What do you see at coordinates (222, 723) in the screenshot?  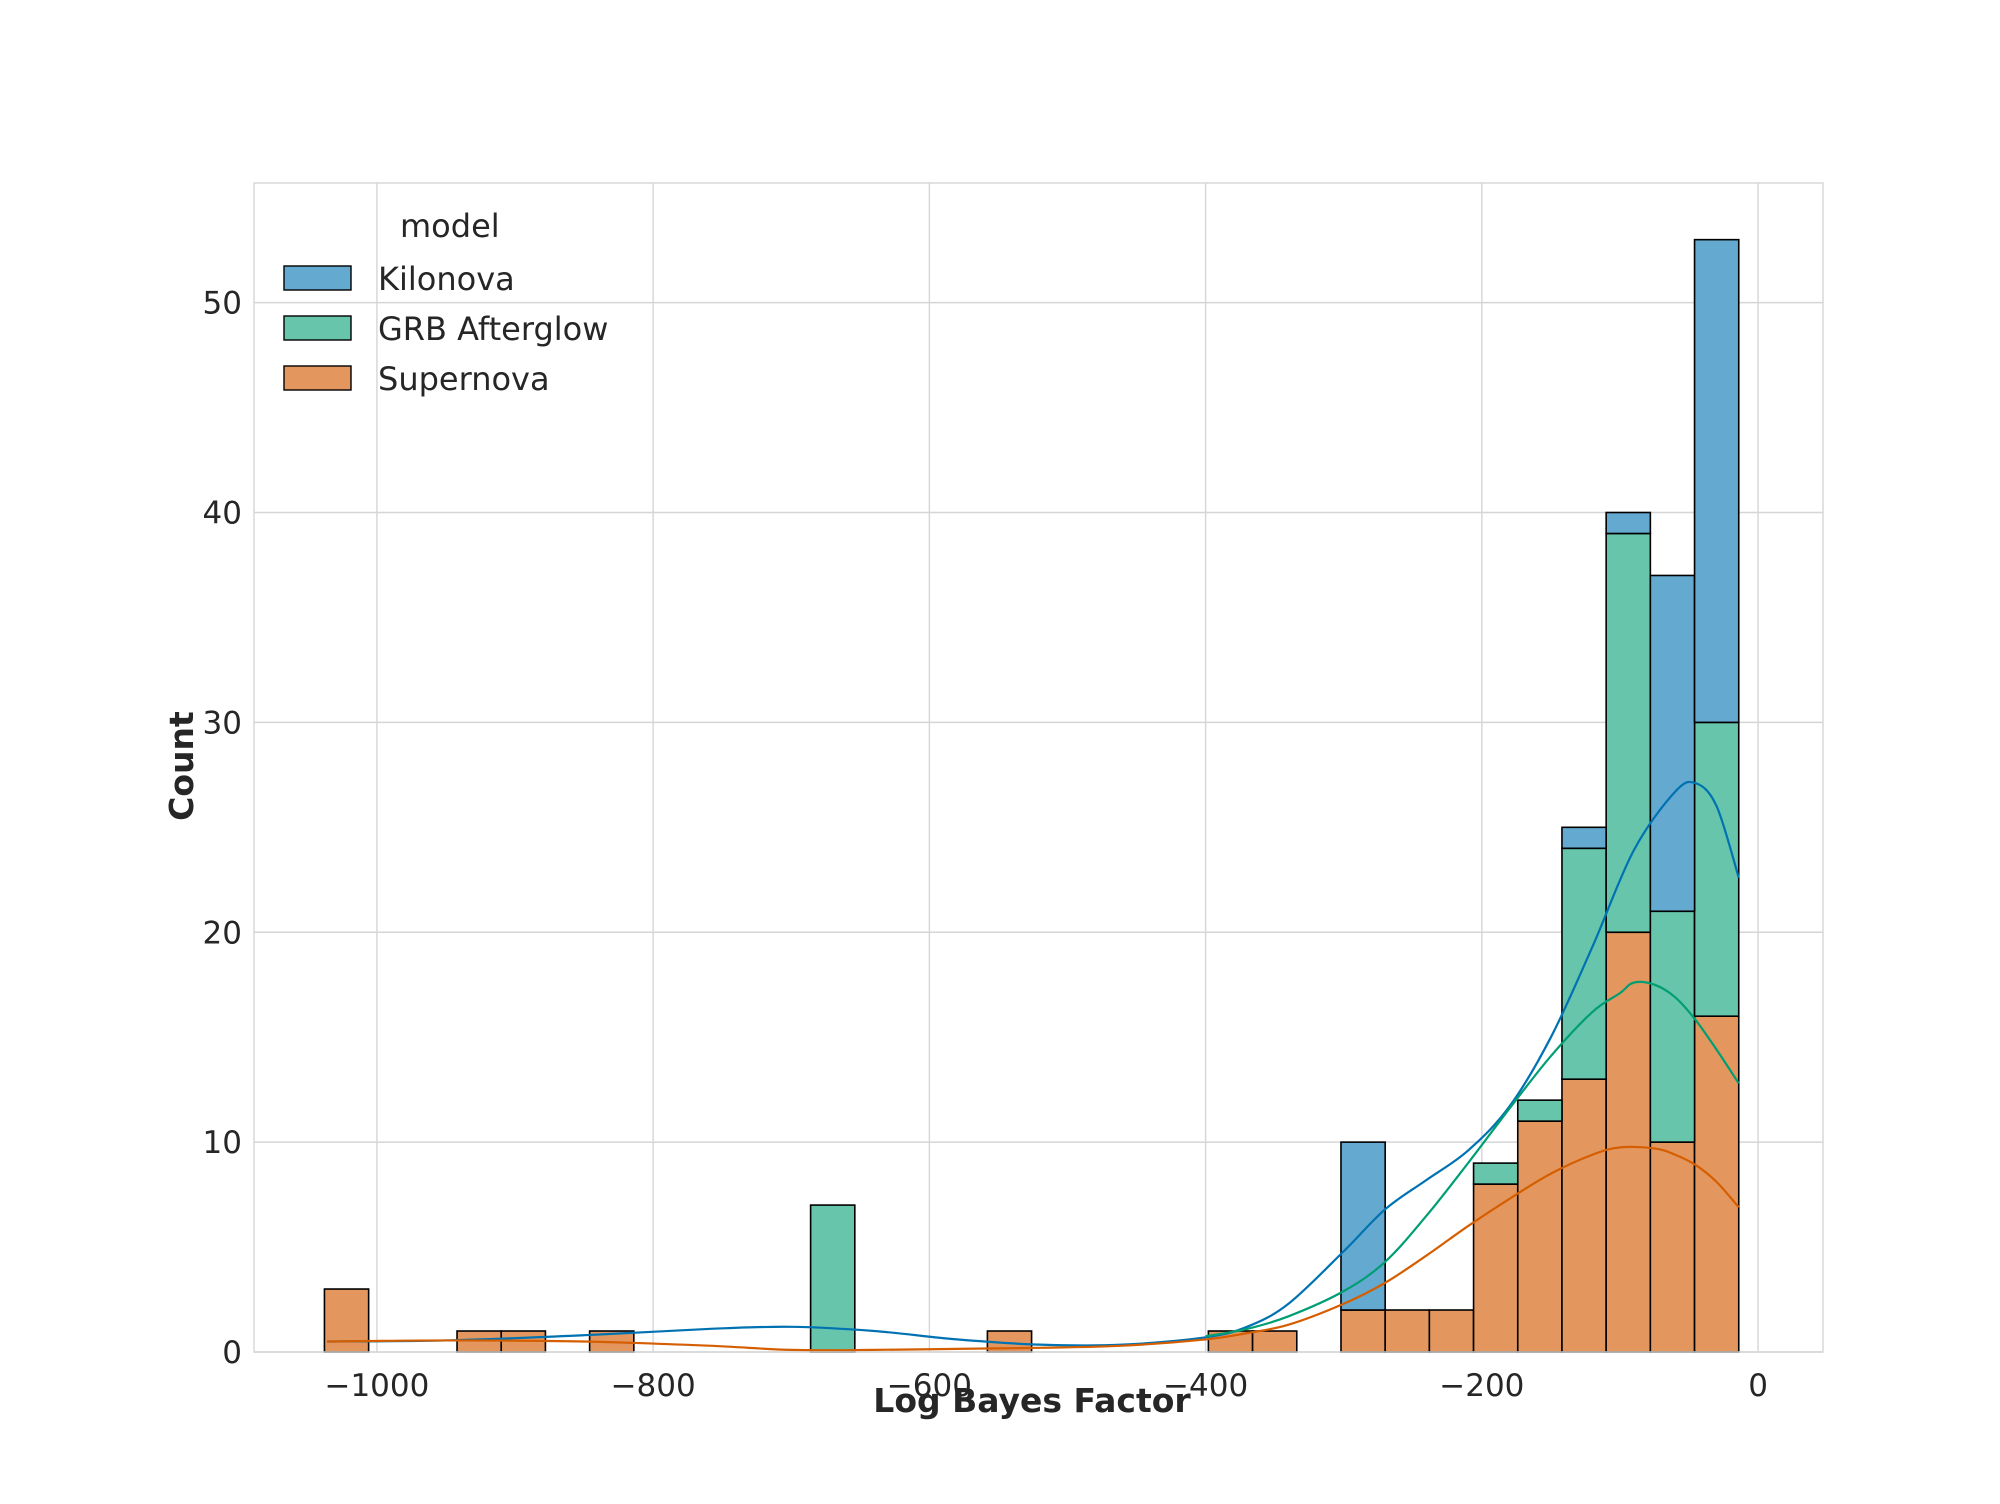 I see `y-tick-label: 30` at bounding box center [222, 723].